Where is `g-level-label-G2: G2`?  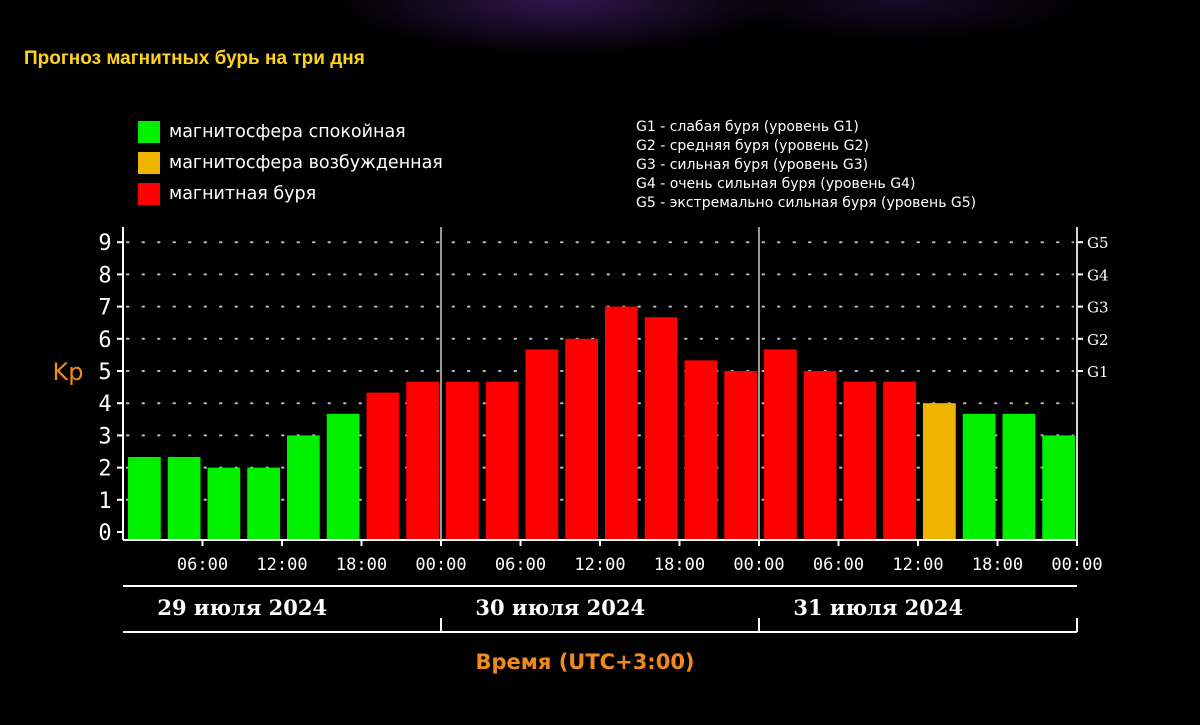
g-level-label-G2: G2 is located at coordinates (1098, 340).